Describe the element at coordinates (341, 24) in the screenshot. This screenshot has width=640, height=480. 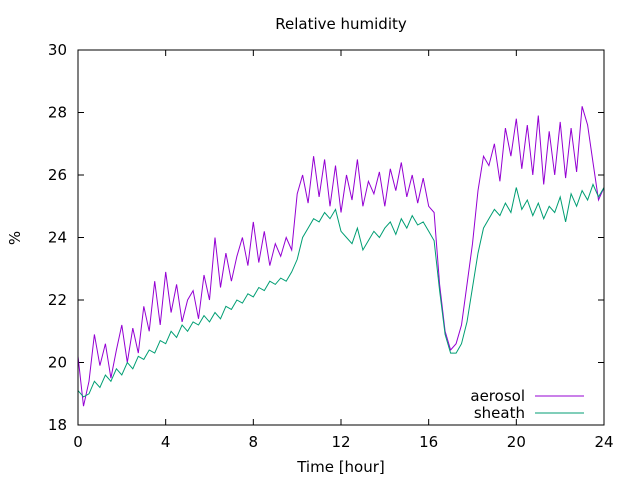
I see `chart-title: Relative humidity` at that location.